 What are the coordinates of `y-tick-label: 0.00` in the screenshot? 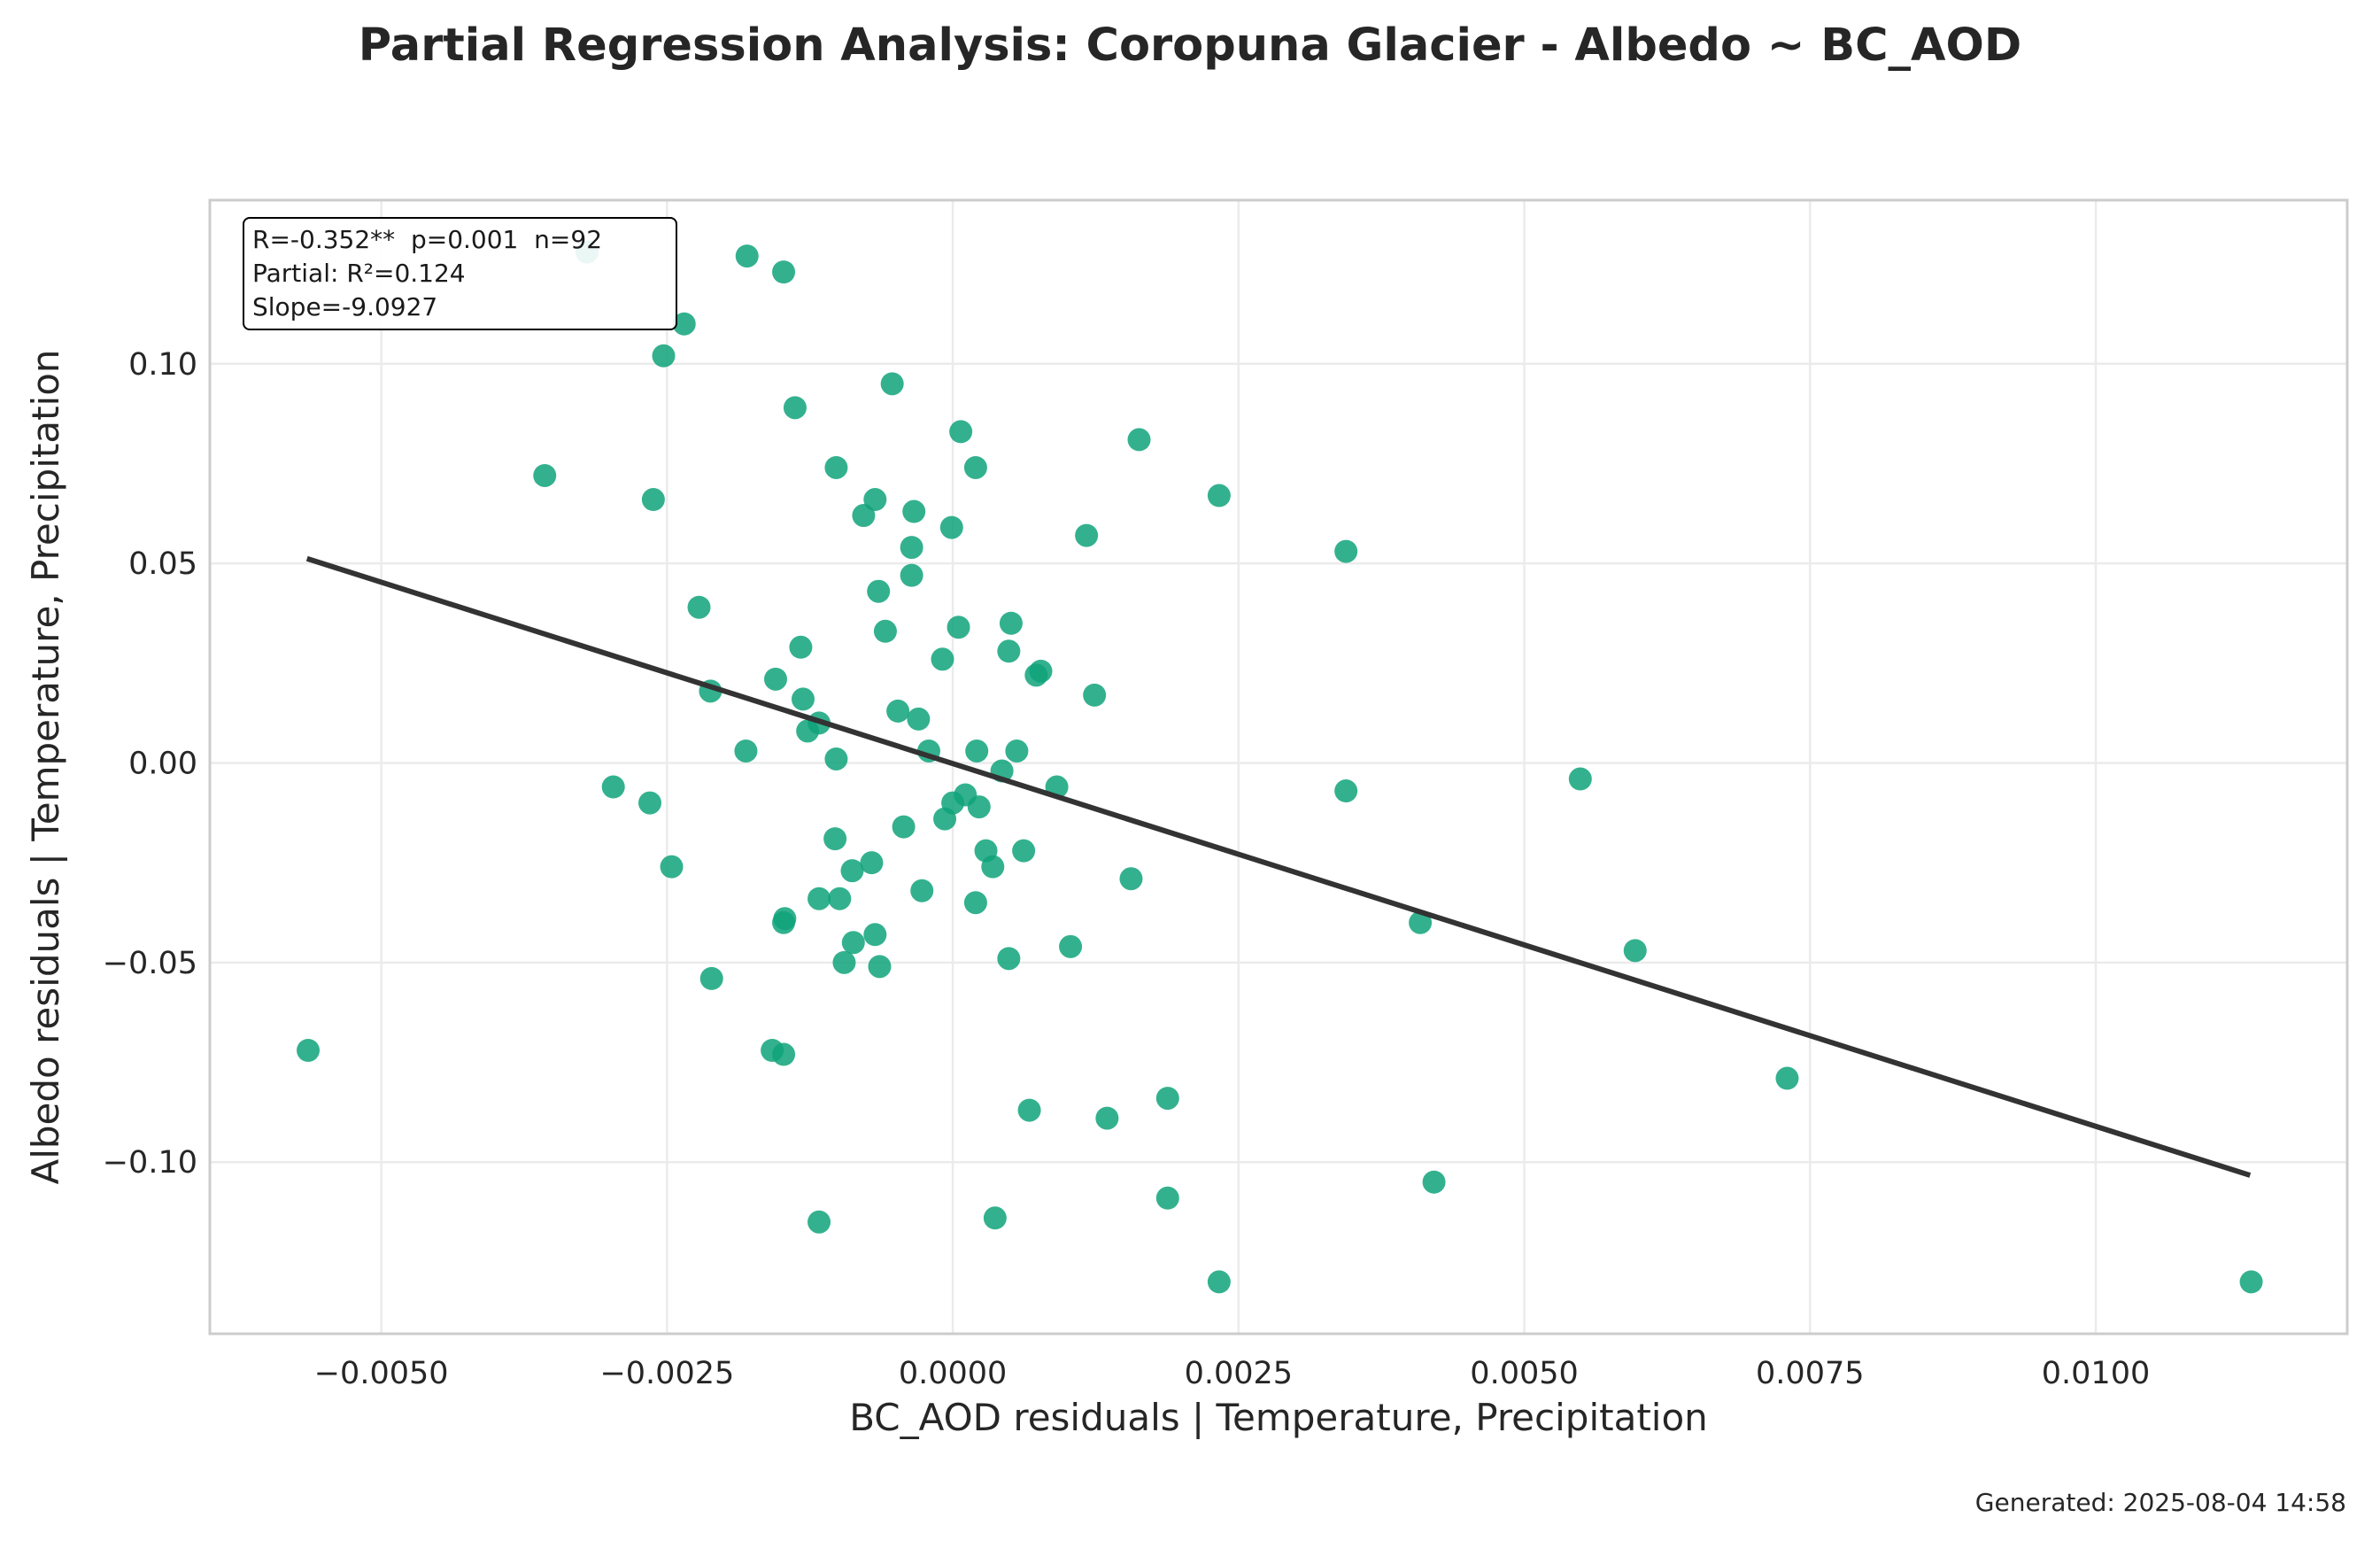 It's located at (162, 763).